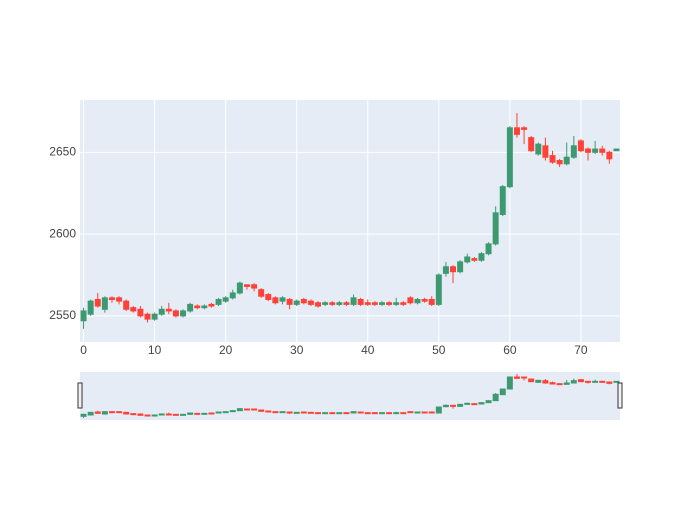 The width and height of the screenshot is (700, 505). Describe the element at coordinates (368, 350) in the screenshot. I see `x-tick-label: 40` at that location.